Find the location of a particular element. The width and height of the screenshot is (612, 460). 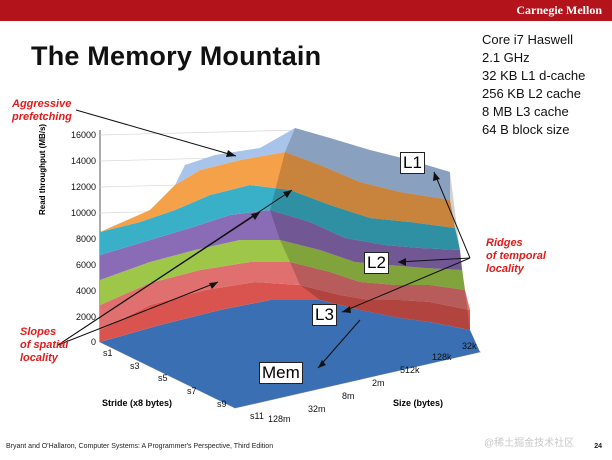

stride-tick: s11 is located at coordinates (257, 416).